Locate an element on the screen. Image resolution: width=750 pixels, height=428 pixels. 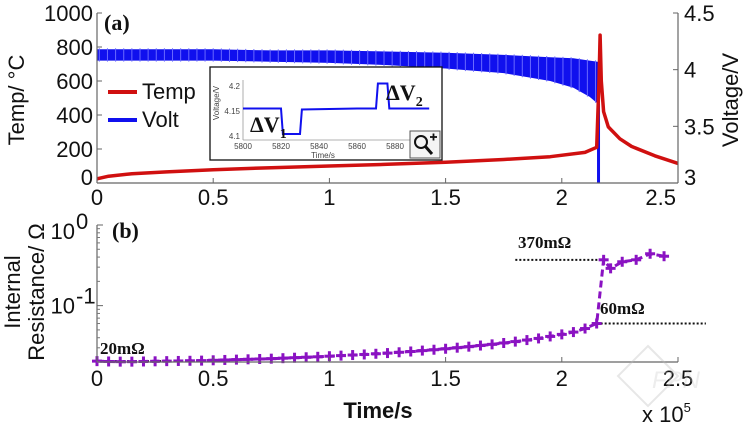
panel-b-xlabel: Time/s is located at coordinates (377, 410).